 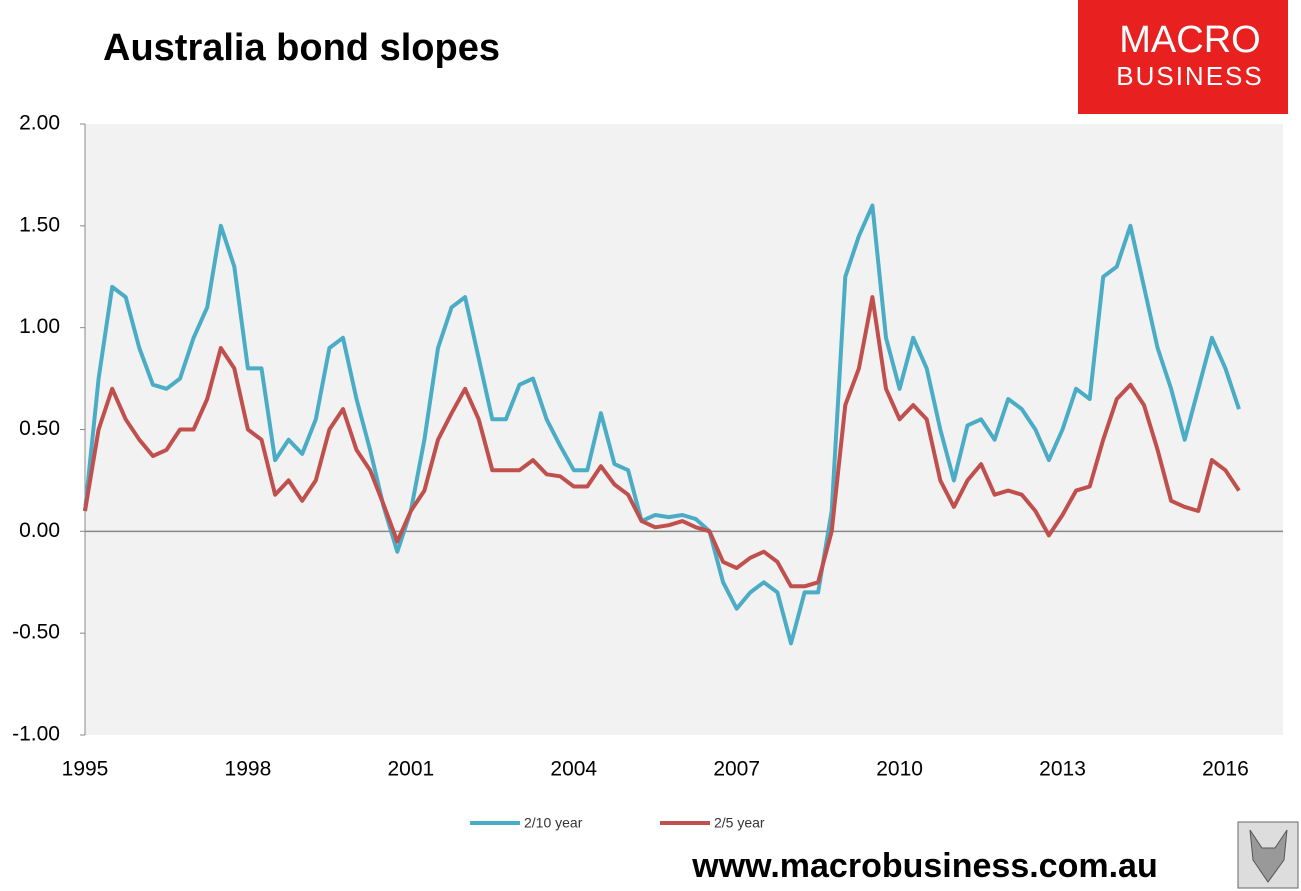 I want to click on x-tick-label: 1998, so click(x=248, y=769).